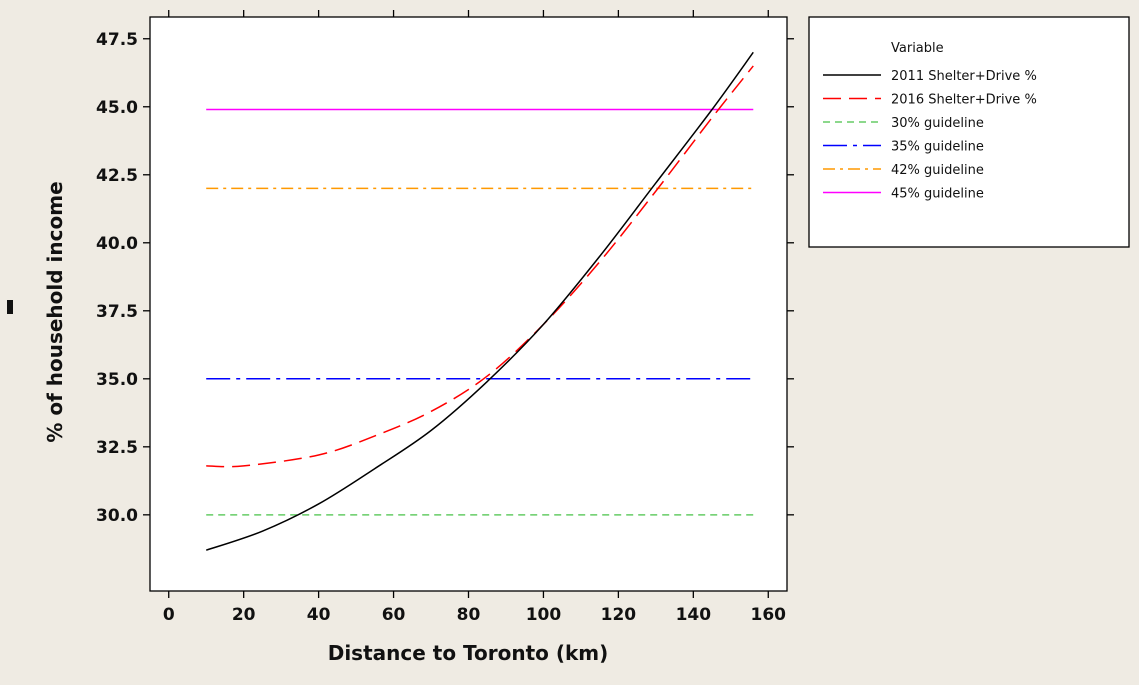  Describe the element at coordinates (937, 123) in the screenshot. I see `legend-label-2: 30% guideline` at that location.